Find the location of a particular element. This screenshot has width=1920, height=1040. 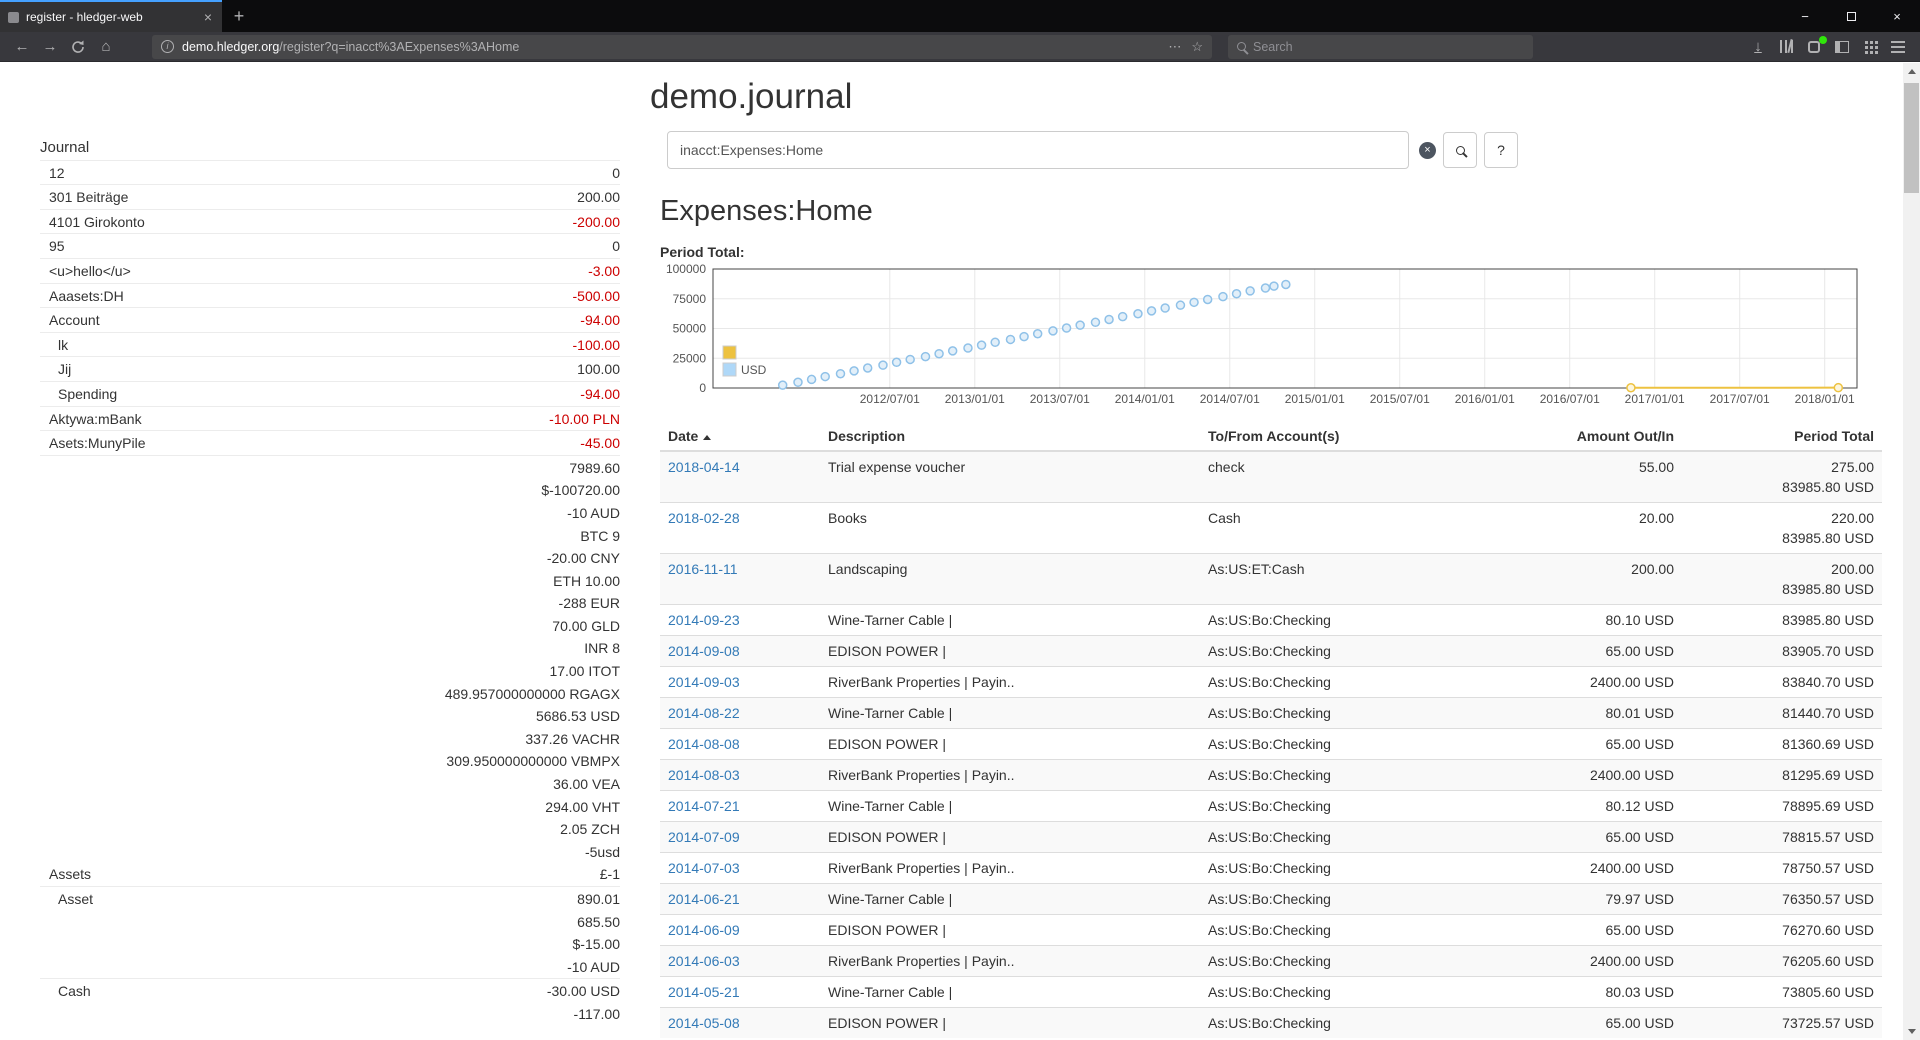

sidebar-account-link: Cash is located at coordinates (74, 991).